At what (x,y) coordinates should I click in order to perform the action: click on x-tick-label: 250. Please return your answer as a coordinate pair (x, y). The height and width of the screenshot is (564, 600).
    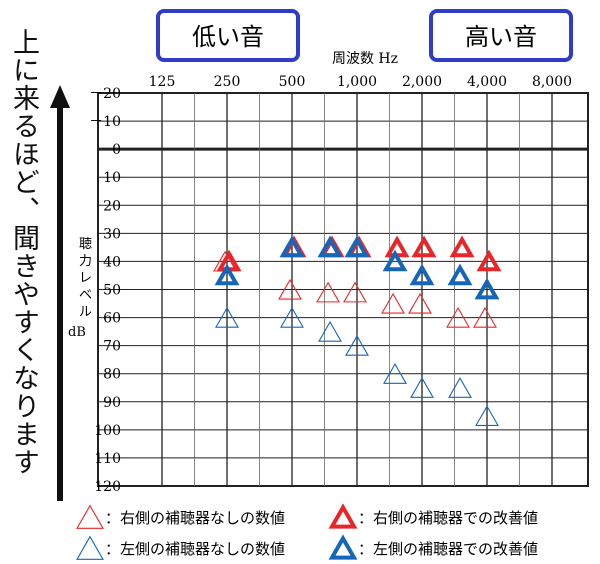
    Looking at the image, I should click on (227, 82).